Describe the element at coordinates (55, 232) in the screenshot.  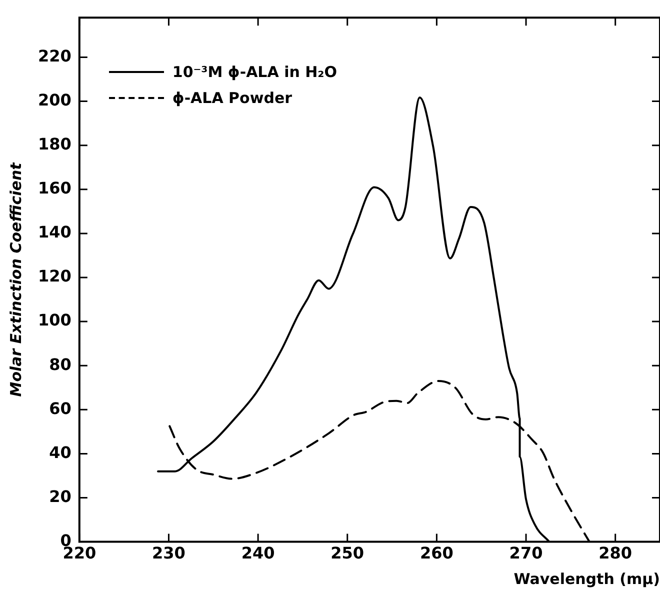
I see `y-tick-label: 140` at that location.